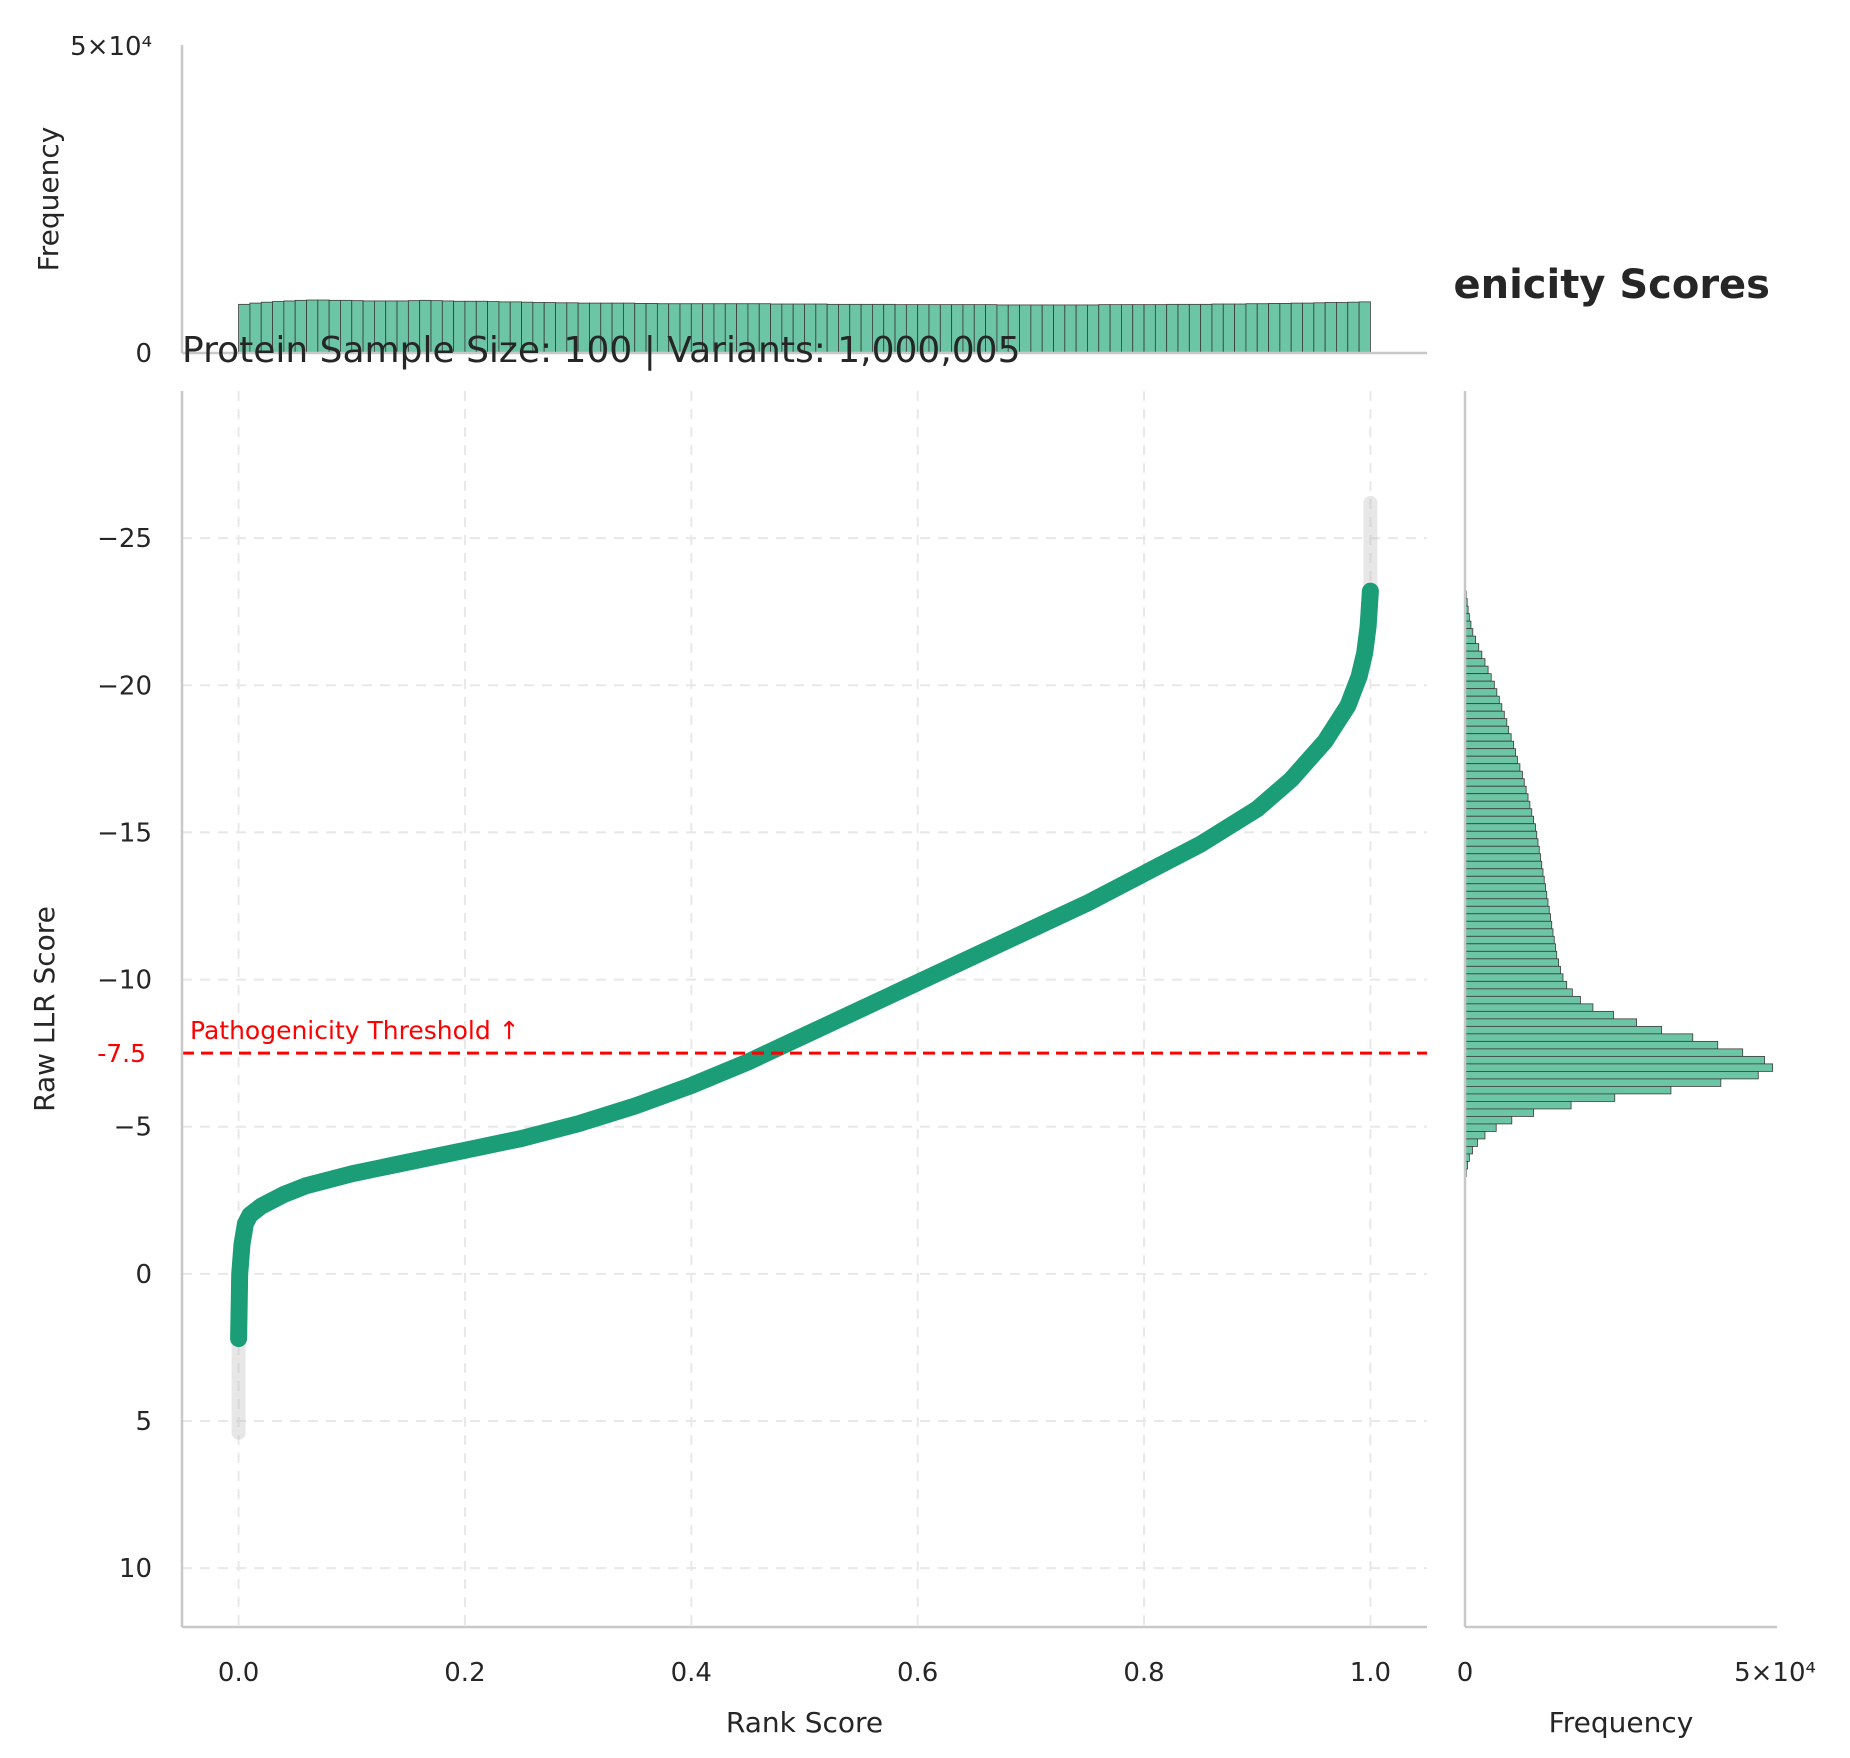 The image size is (1850, 1758). I want to click on threshold-group: Pathogenicity Threshold ↑ -7.5, so click(762, 1042).